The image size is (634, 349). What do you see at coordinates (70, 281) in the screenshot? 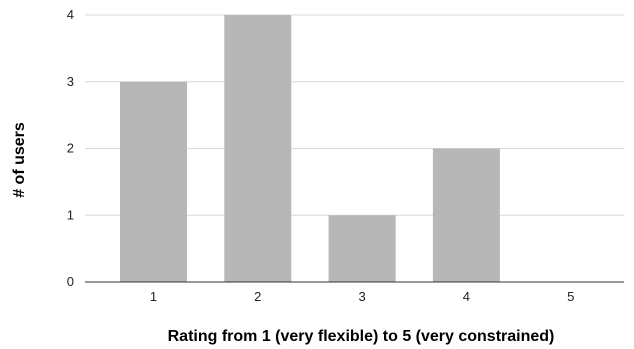
I see `y-tick-label: 0` at bounding box center [70, 281].